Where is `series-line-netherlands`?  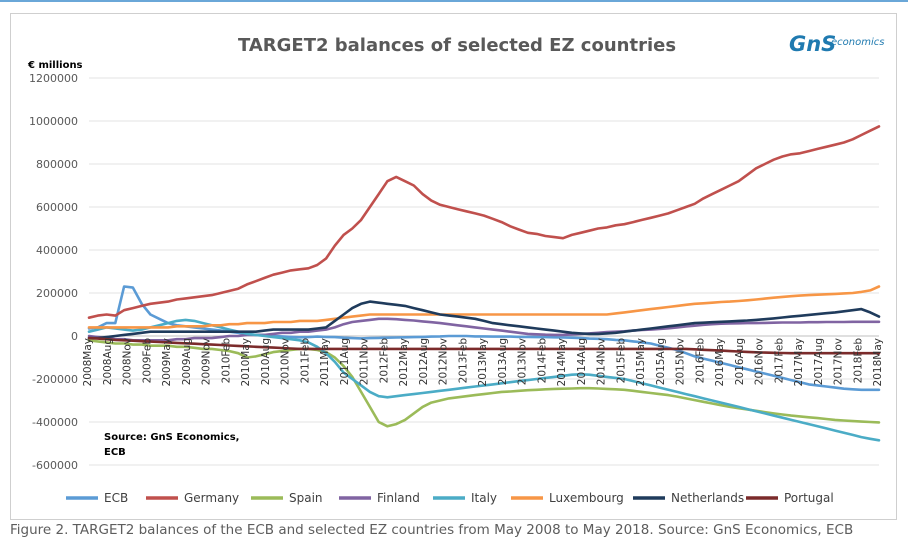 series-line-netherlands is located at coordinates (484, 320).